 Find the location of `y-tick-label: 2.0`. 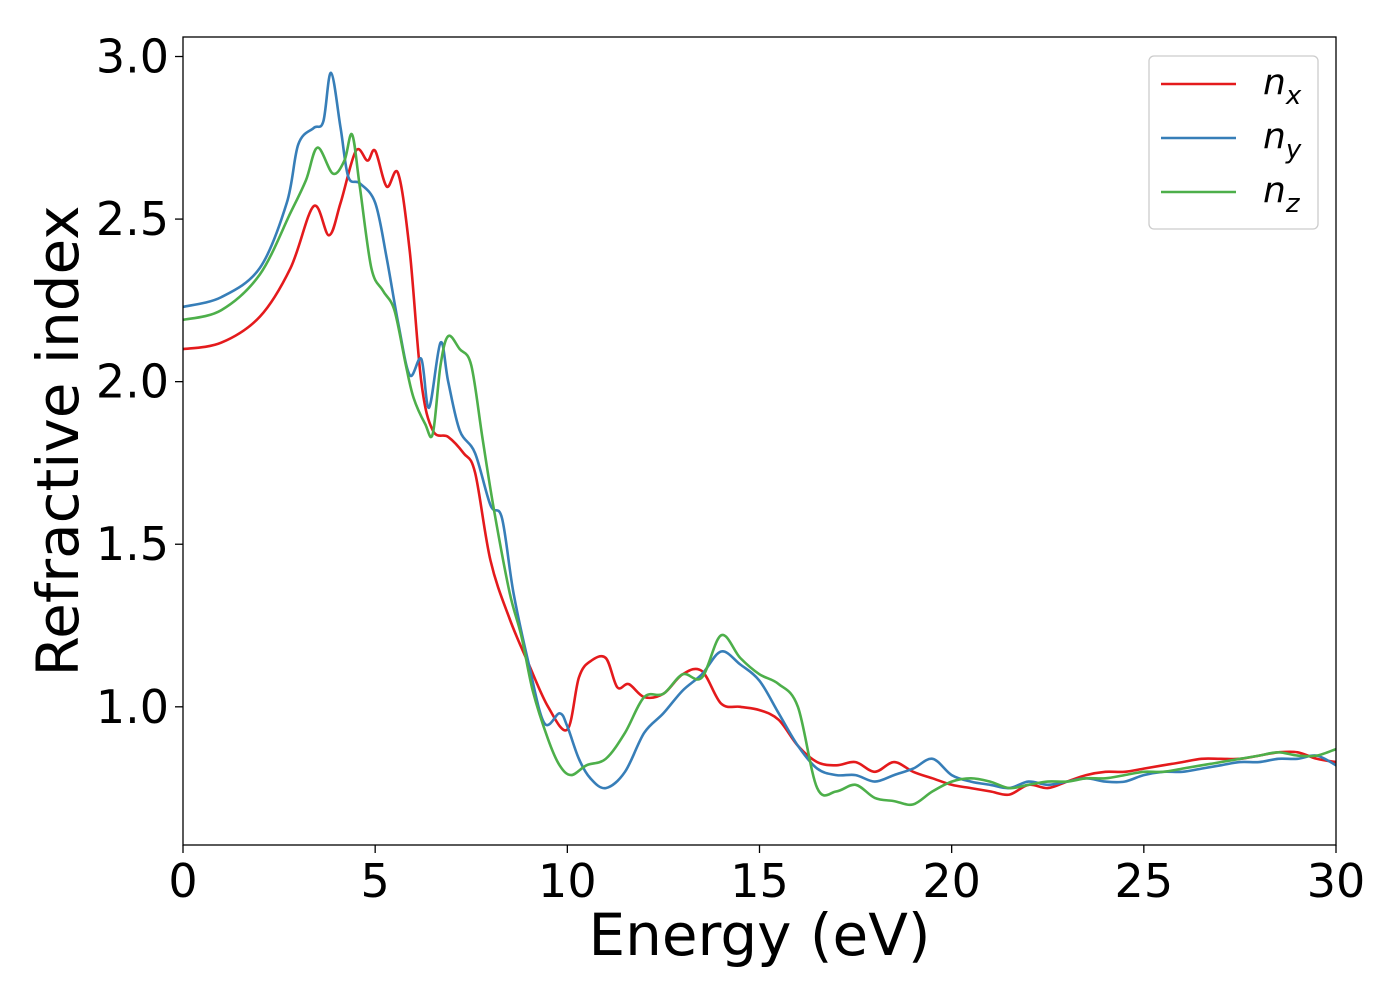

y-tick-label: 2.0 is located at coordinates (132, 382).